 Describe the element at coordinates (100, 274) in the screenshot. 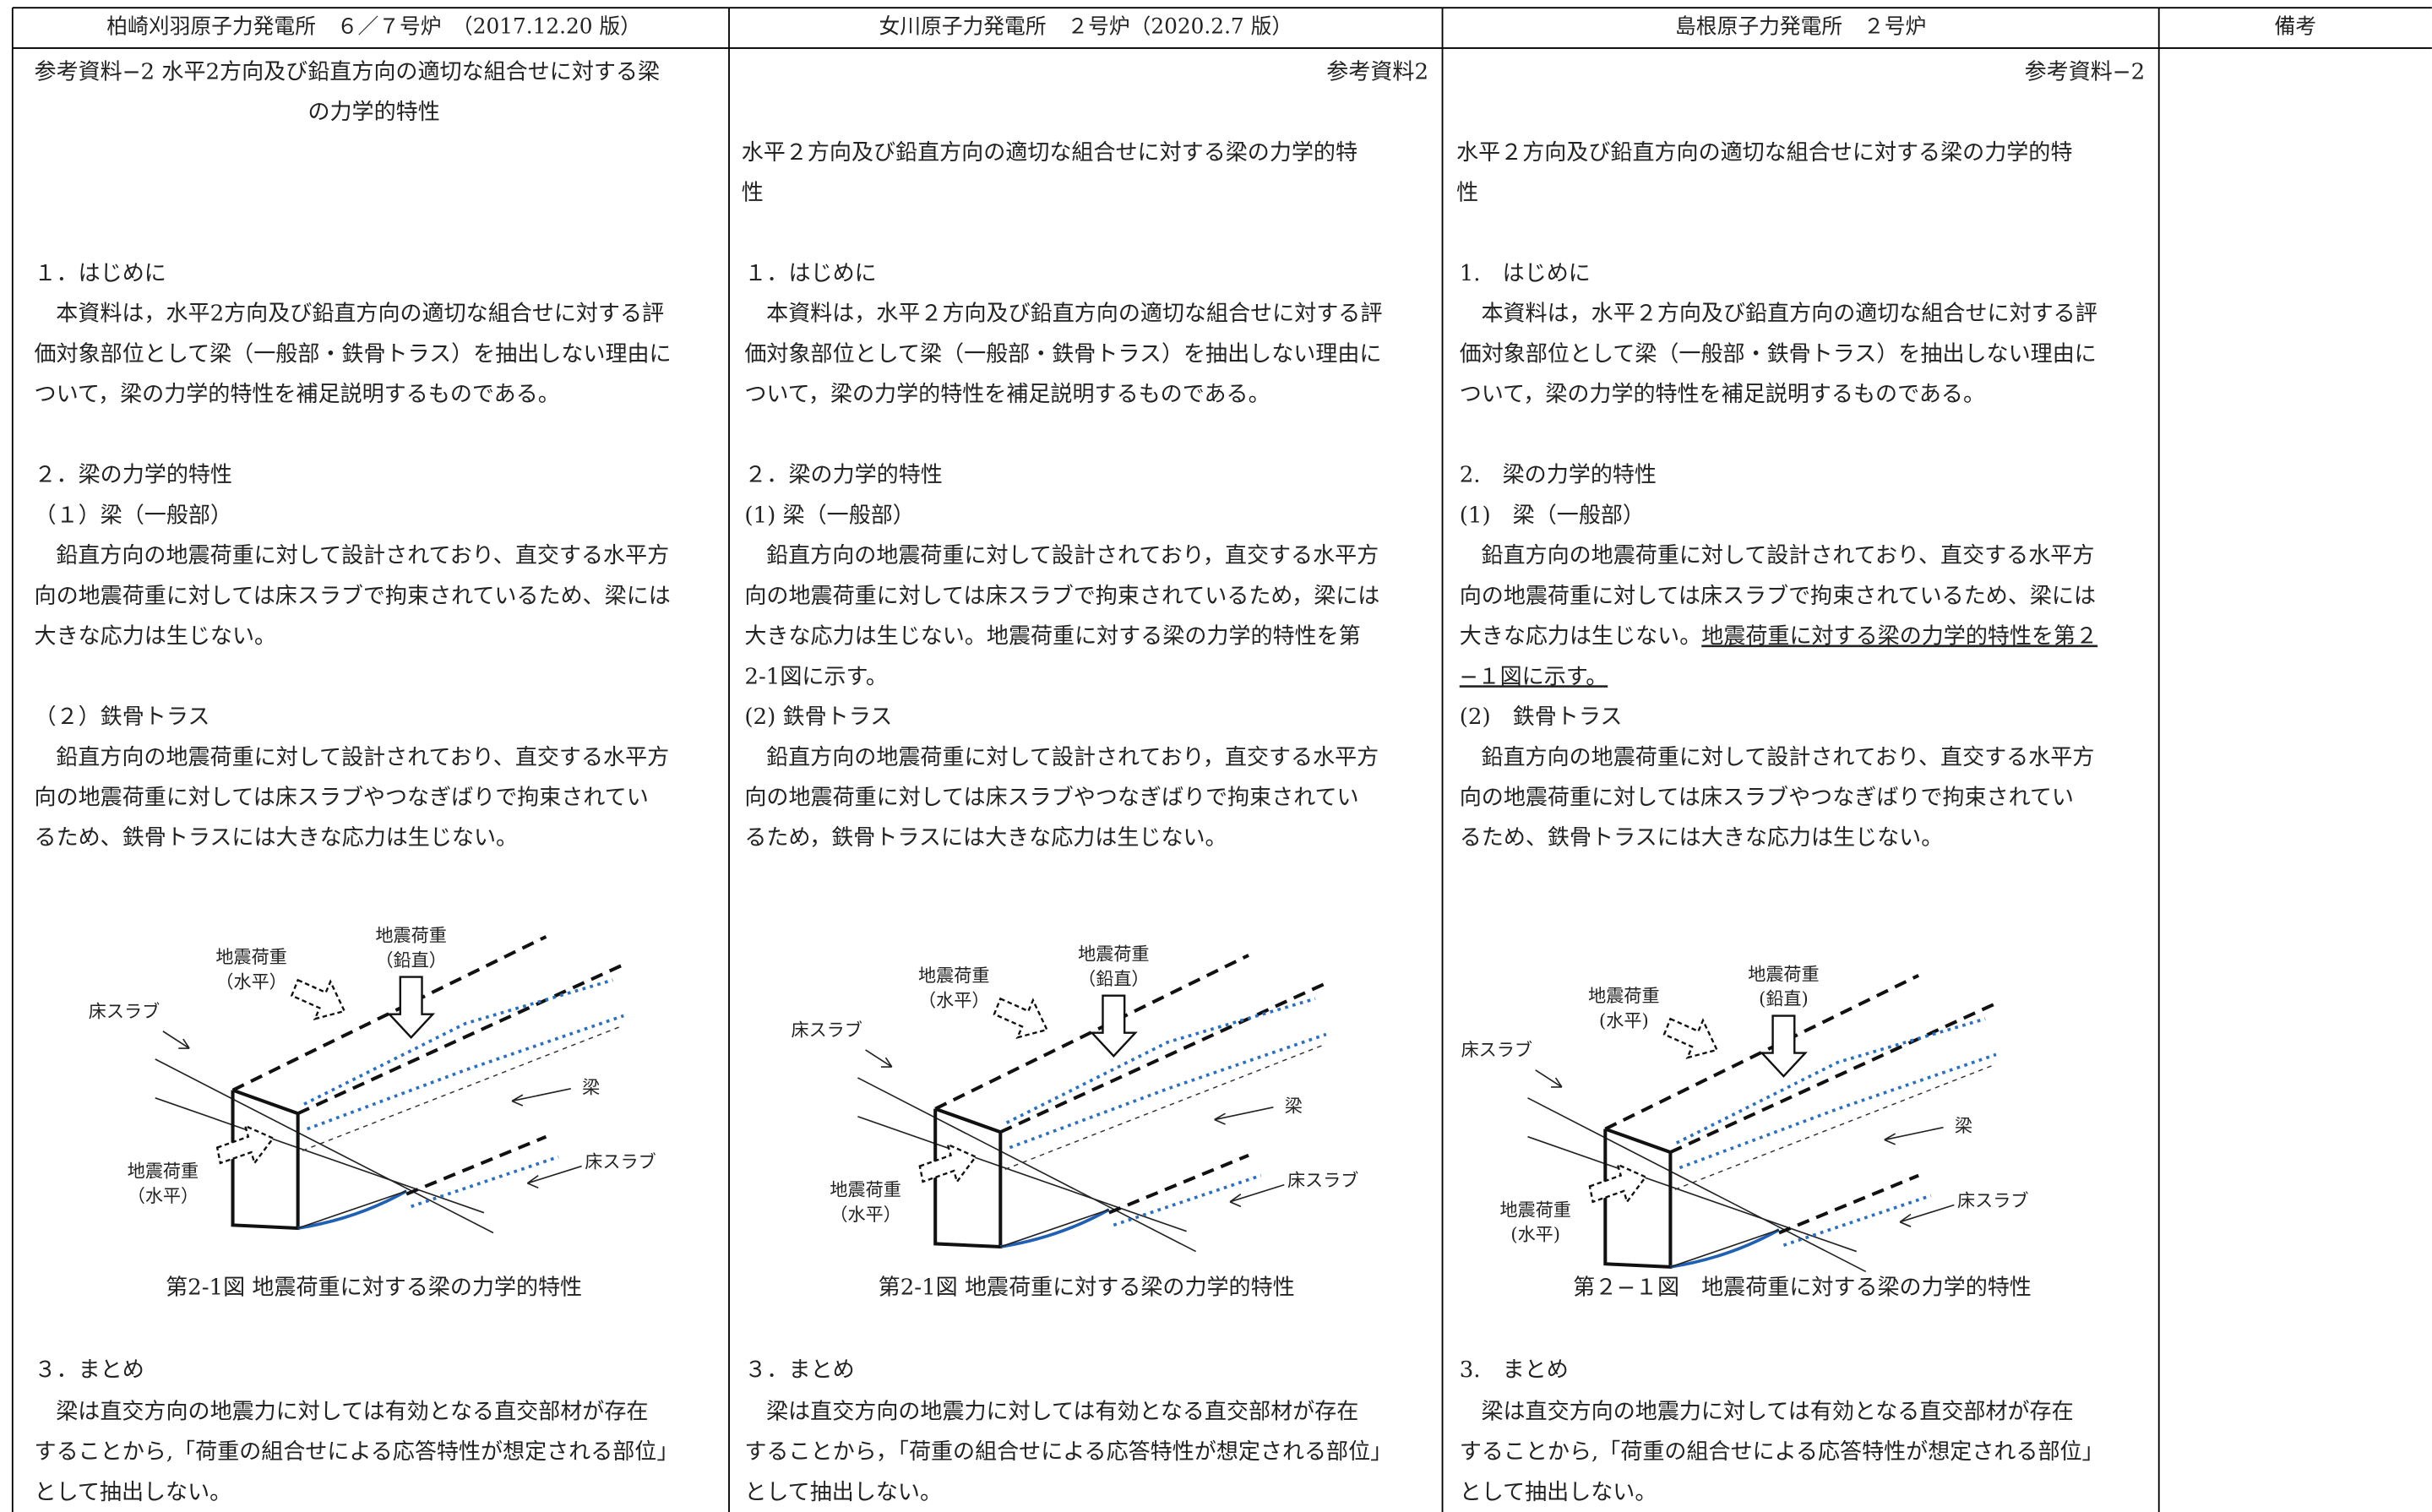

I see `section-heading: １．はじめに` at that location.